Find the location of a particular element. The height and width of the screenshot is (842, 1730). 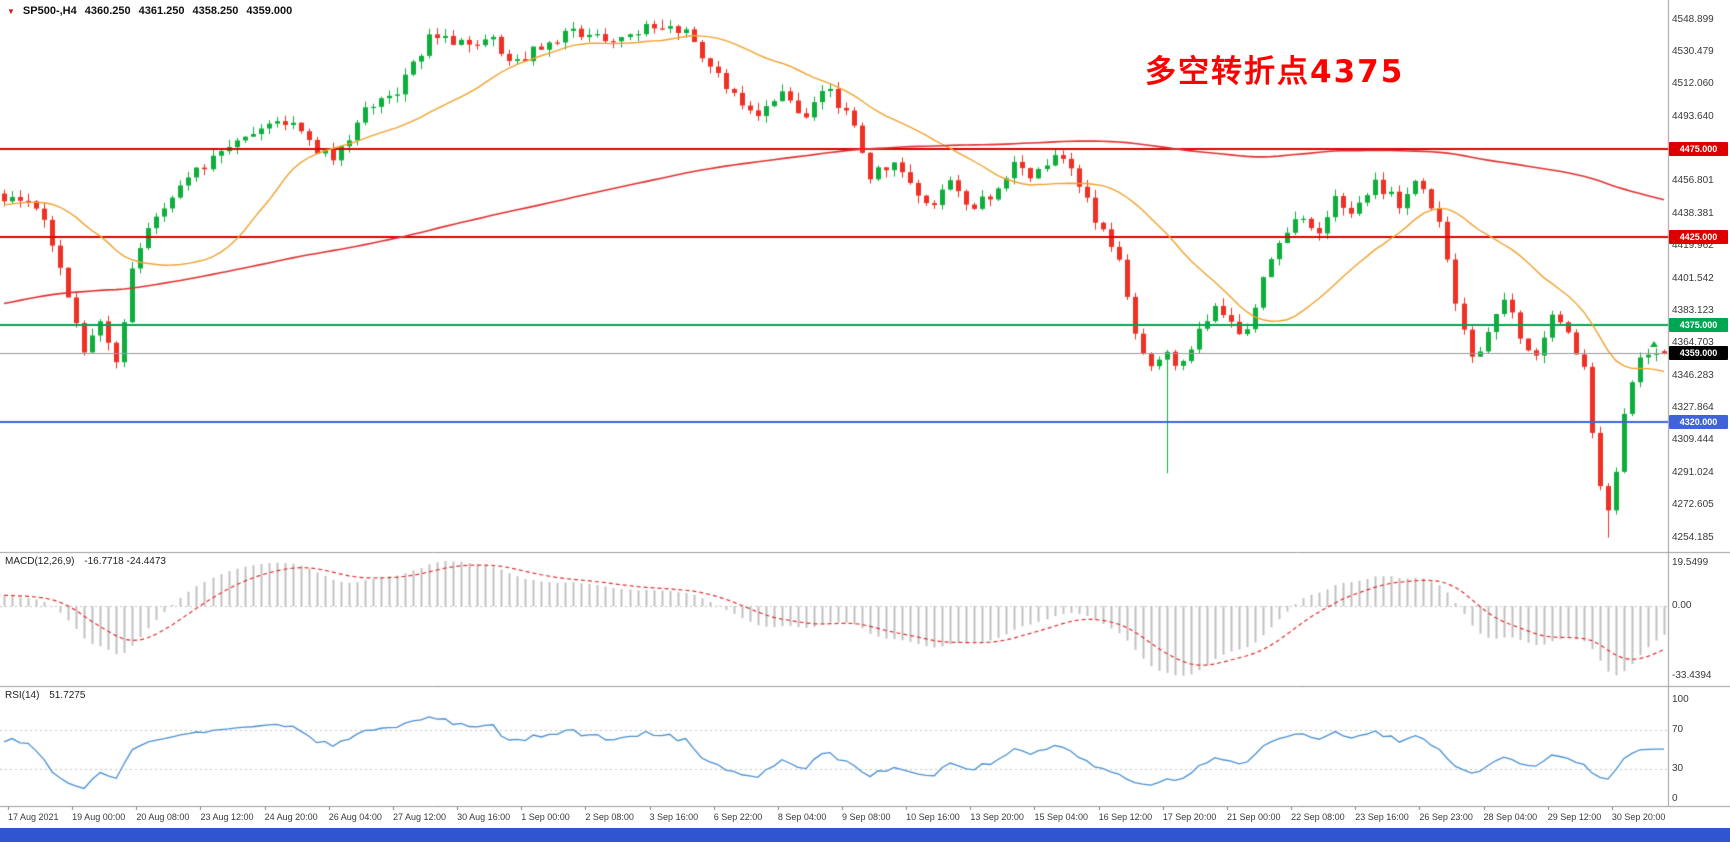

low-value: 4358.250 is located at coordinates (215, 11).